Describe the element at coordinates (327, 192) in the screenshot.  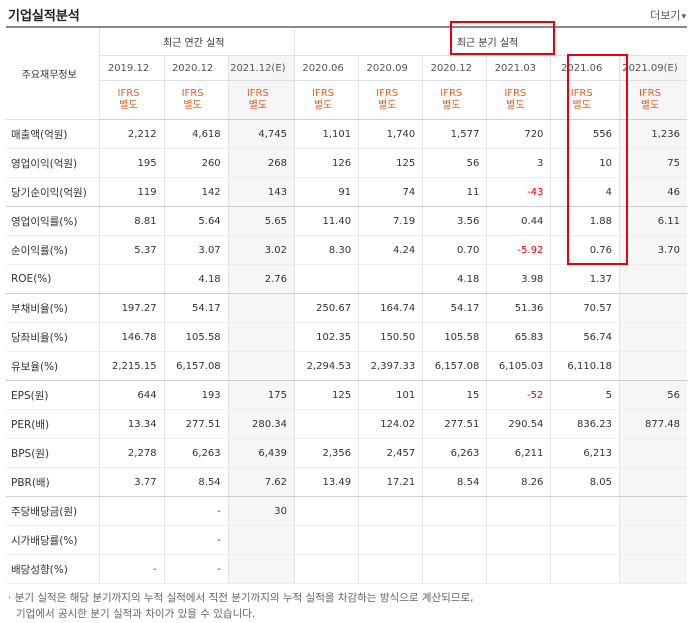
I see `table-cell: 91` at that location.